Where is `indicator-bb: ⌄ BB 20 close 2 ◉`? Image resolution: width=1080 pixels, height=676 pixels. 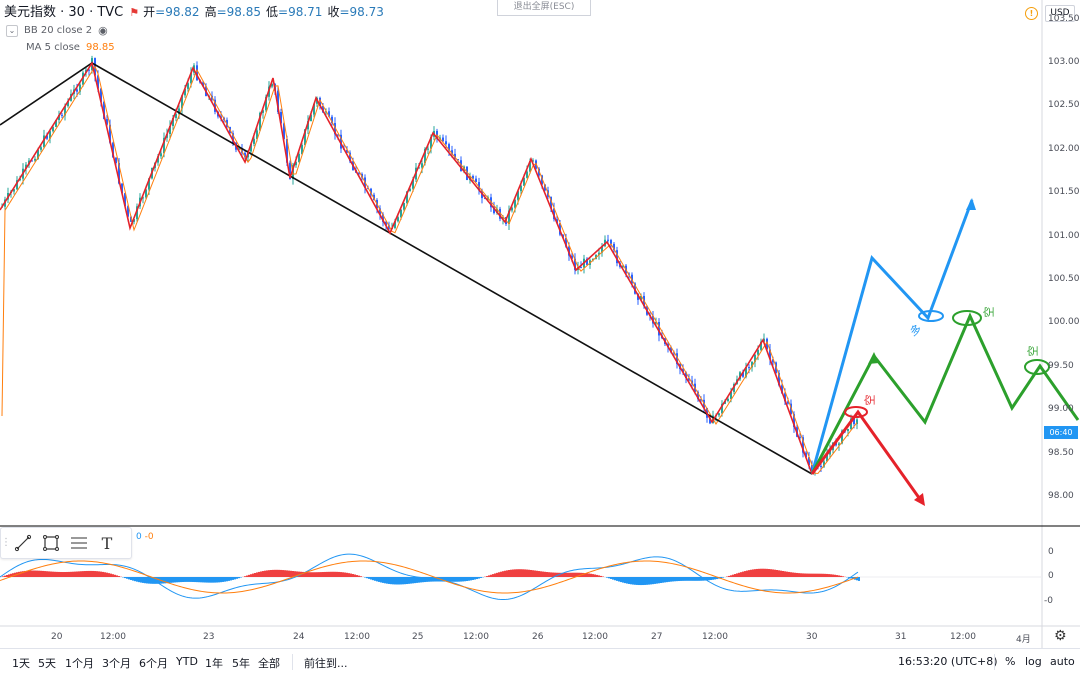 indicator-bb: ⌄ BB 20 close 2 ◉ is located at coordinates (57, 30).